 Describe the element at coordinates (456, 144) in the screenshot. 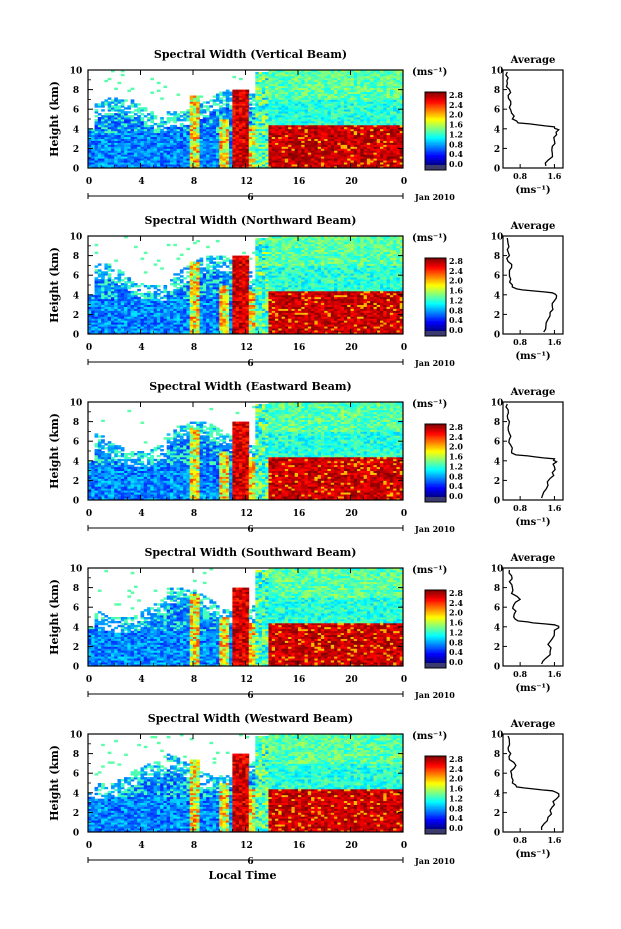

I see `colorbar-tick-label: 0.8` at that location.